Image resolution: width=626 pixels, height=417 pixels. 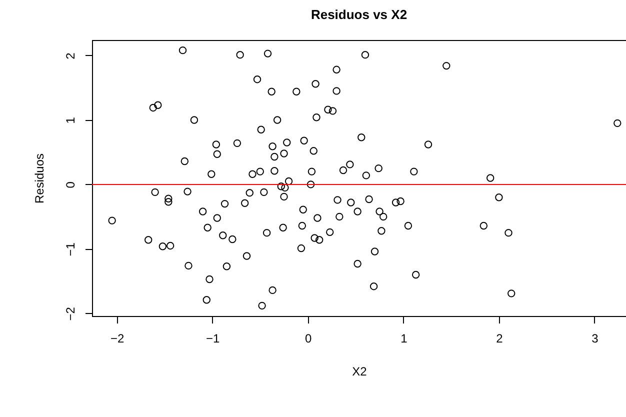 I want to click on x-tick-label: 2, so click(x=500, y=339).